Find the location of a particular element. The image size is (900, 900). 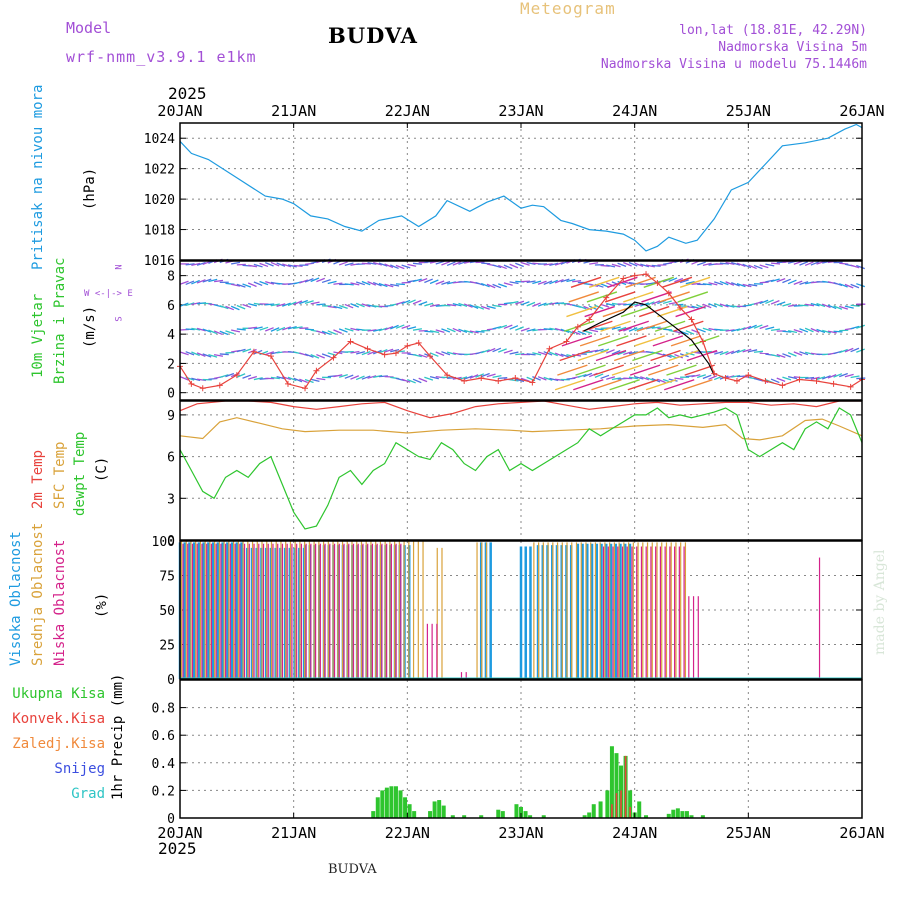

year-top-label: 2025 is located at coordinates (187, 93).